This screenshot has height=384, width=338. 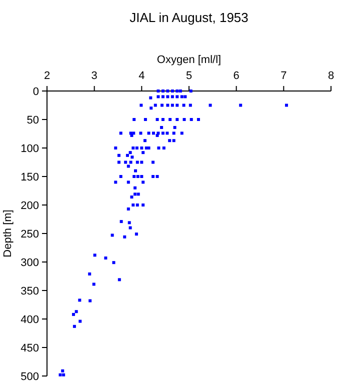 I want to click on x-tick-label: 7, so click(x=283, y=76).